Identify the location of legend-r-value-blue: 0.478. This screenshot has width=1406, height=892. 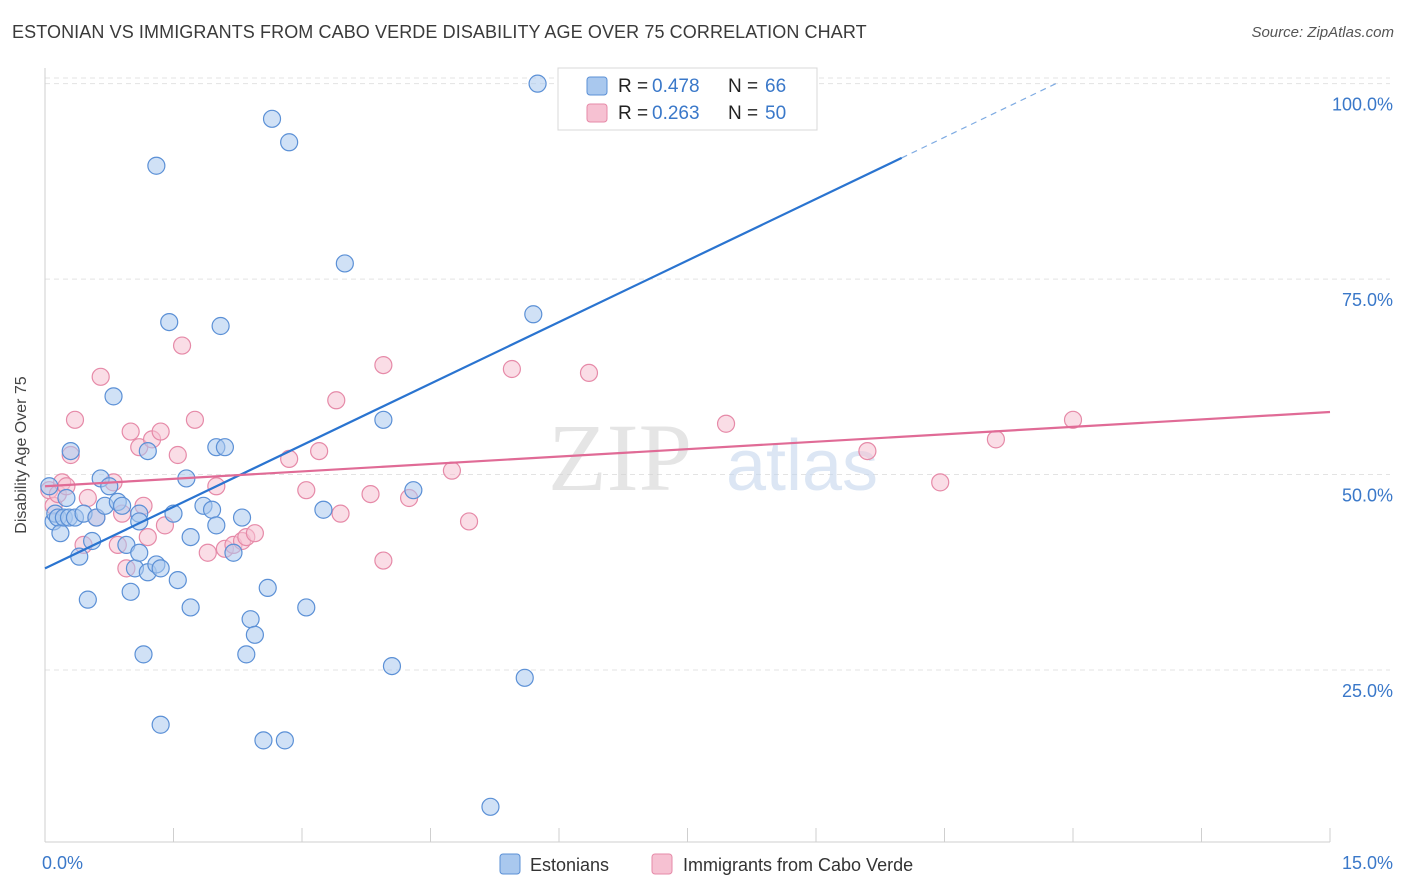
(676, 86).